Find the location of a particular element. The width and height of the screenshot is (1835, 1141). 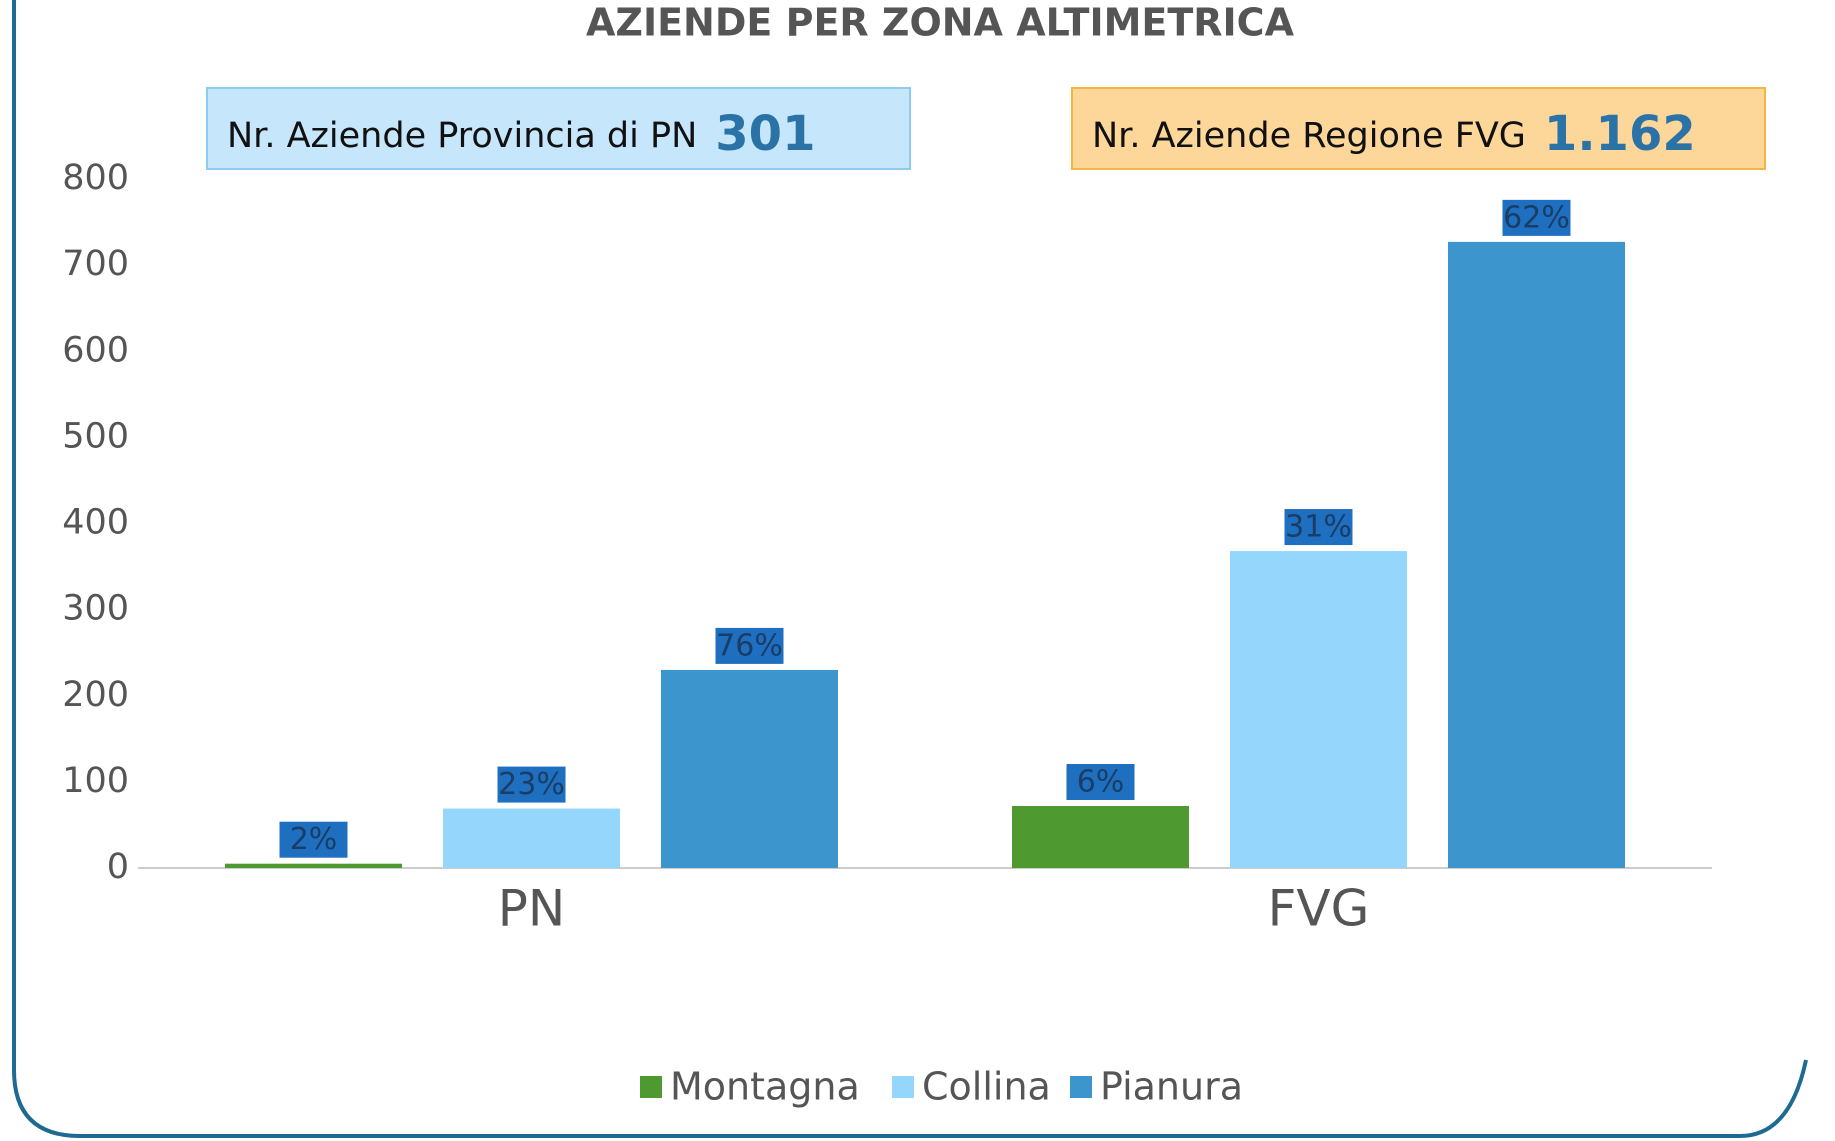

info-text: Nr. Aziende Regione FVG 1.162 is located at coordinates (1394, 134).